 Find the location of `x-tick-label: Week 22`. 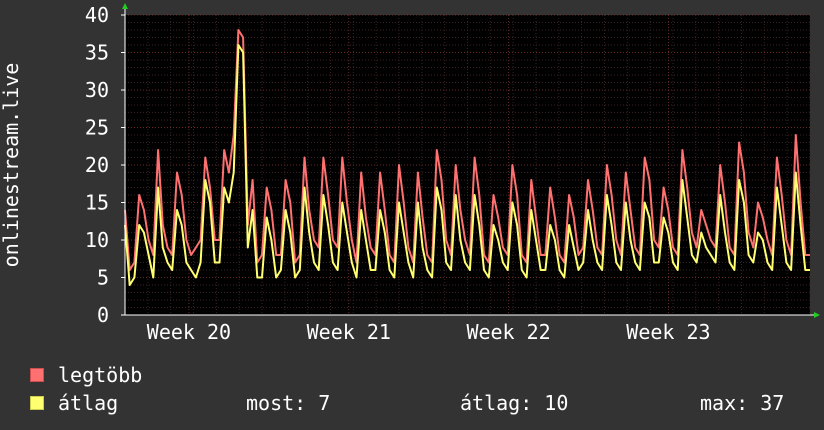

x-tick-label: Week 22 is located at coordinates (508, 332).